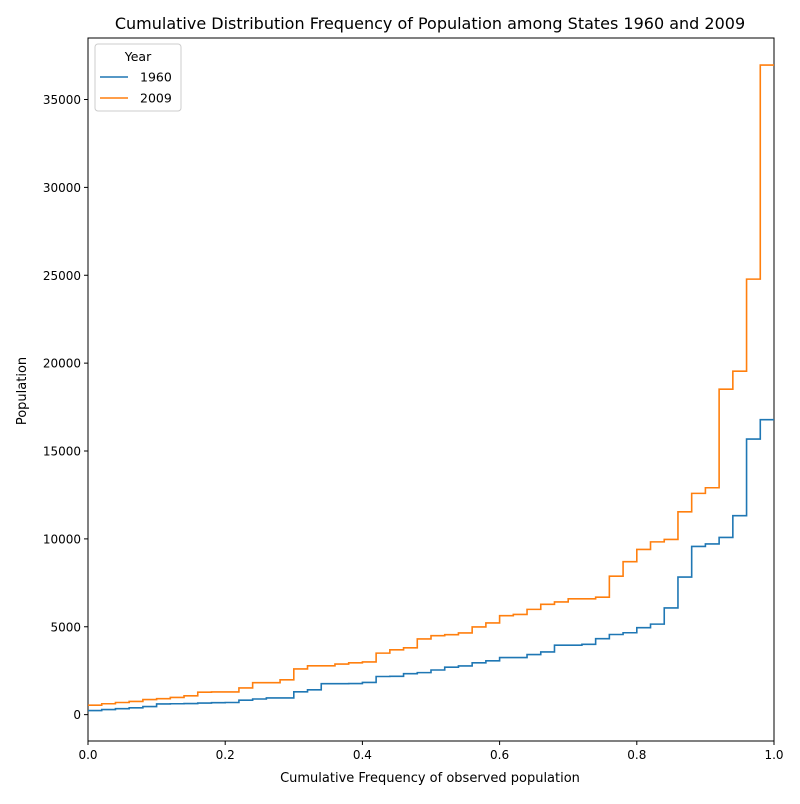  I want to click on x-tick-label: 0.0, so click(87, 755).